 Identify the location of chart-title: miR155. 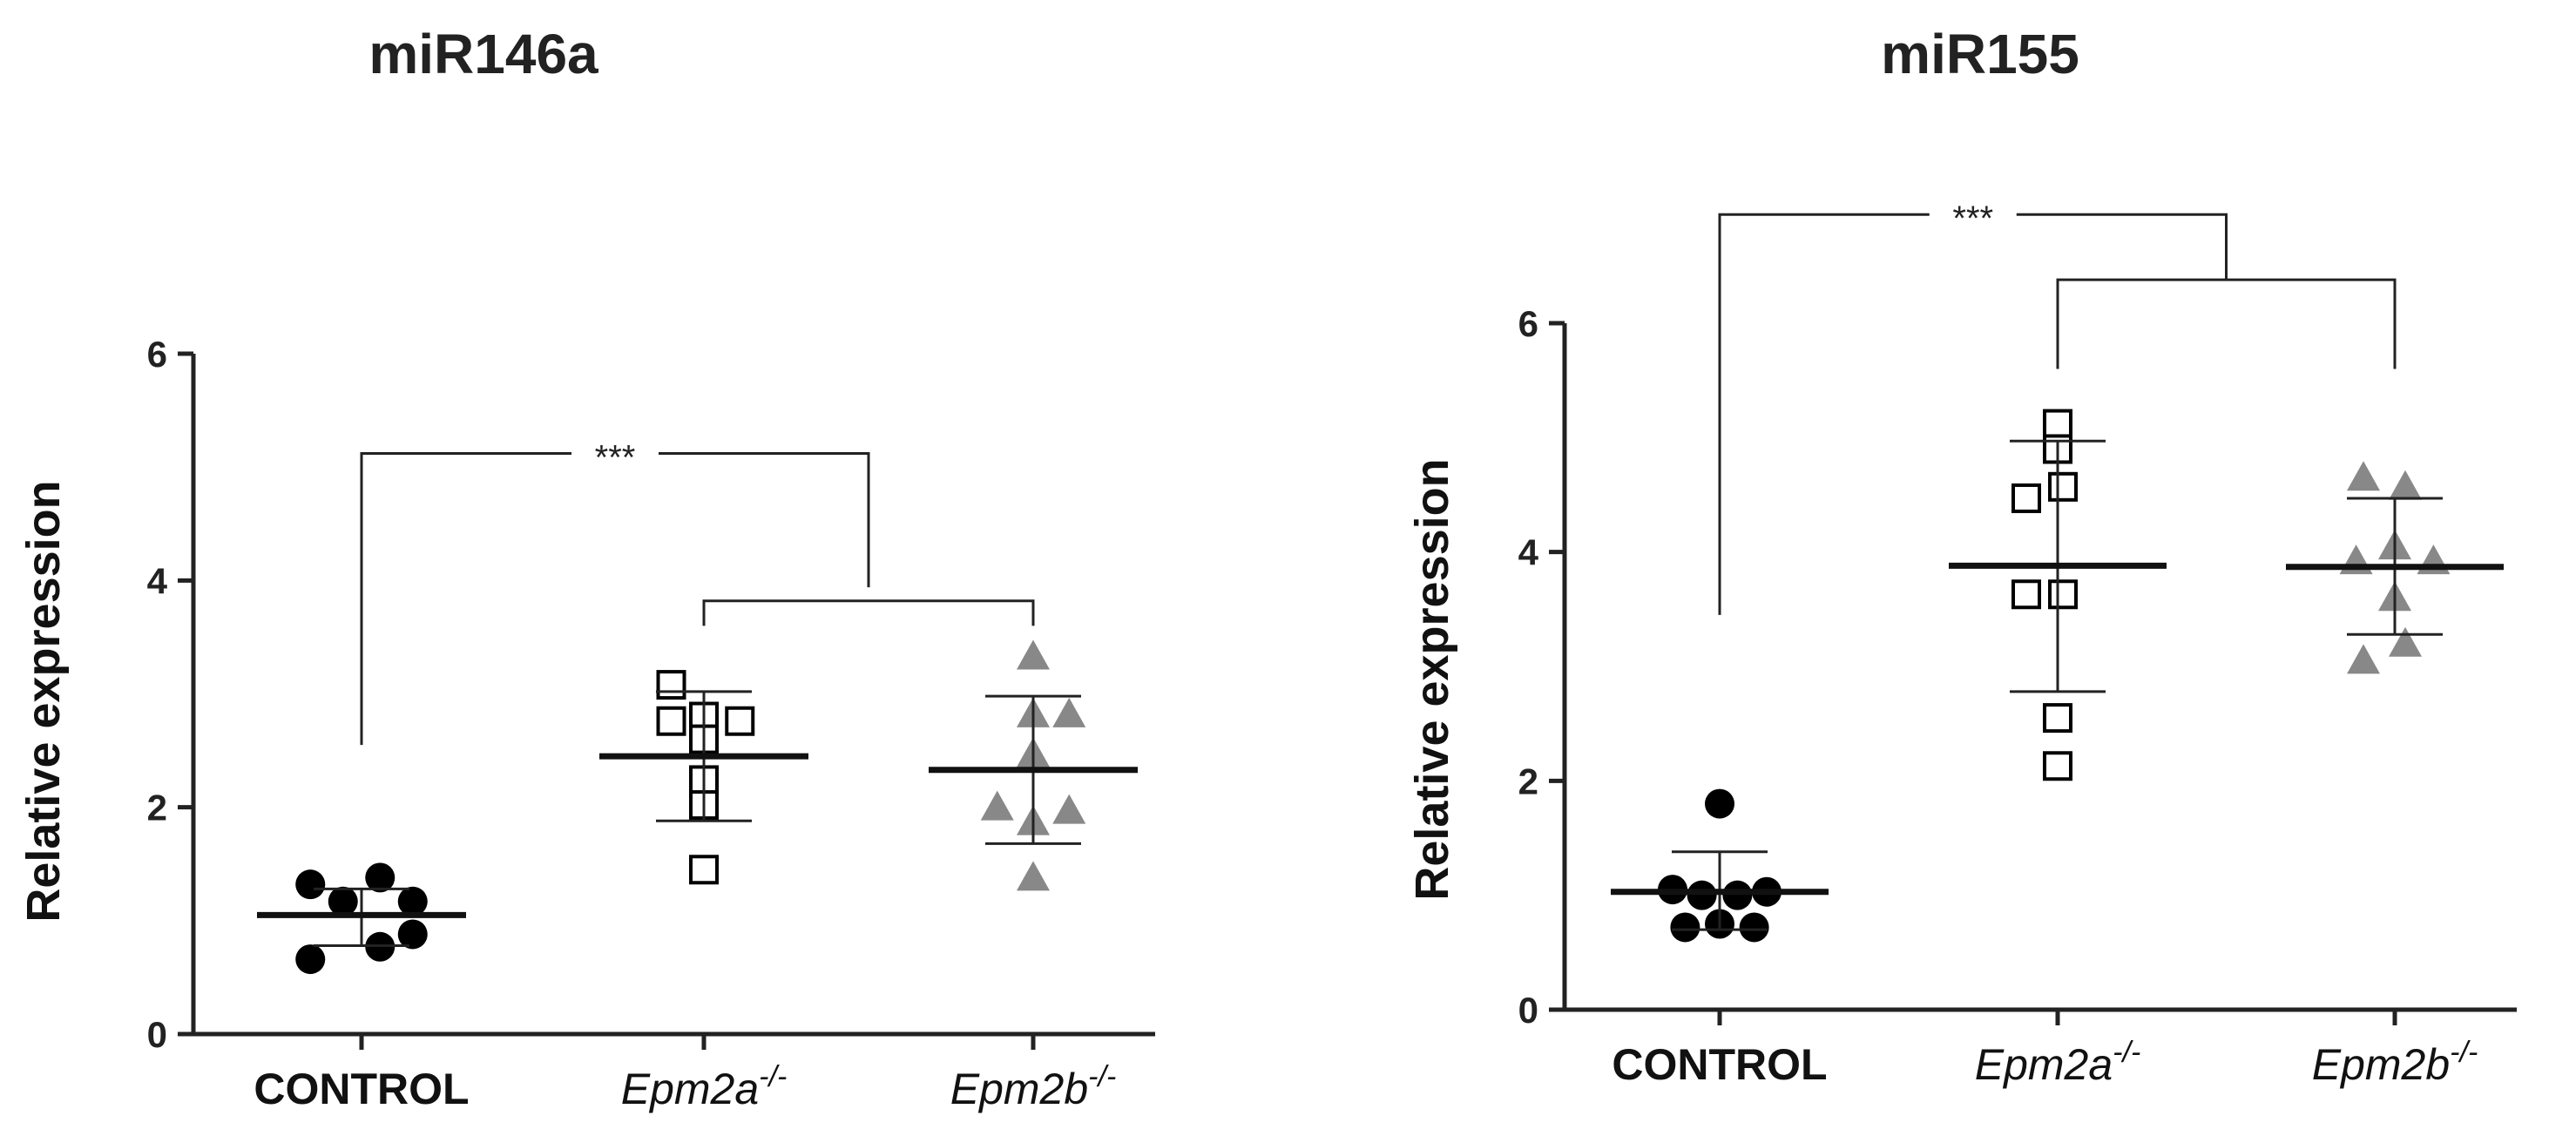
(1980, 54).